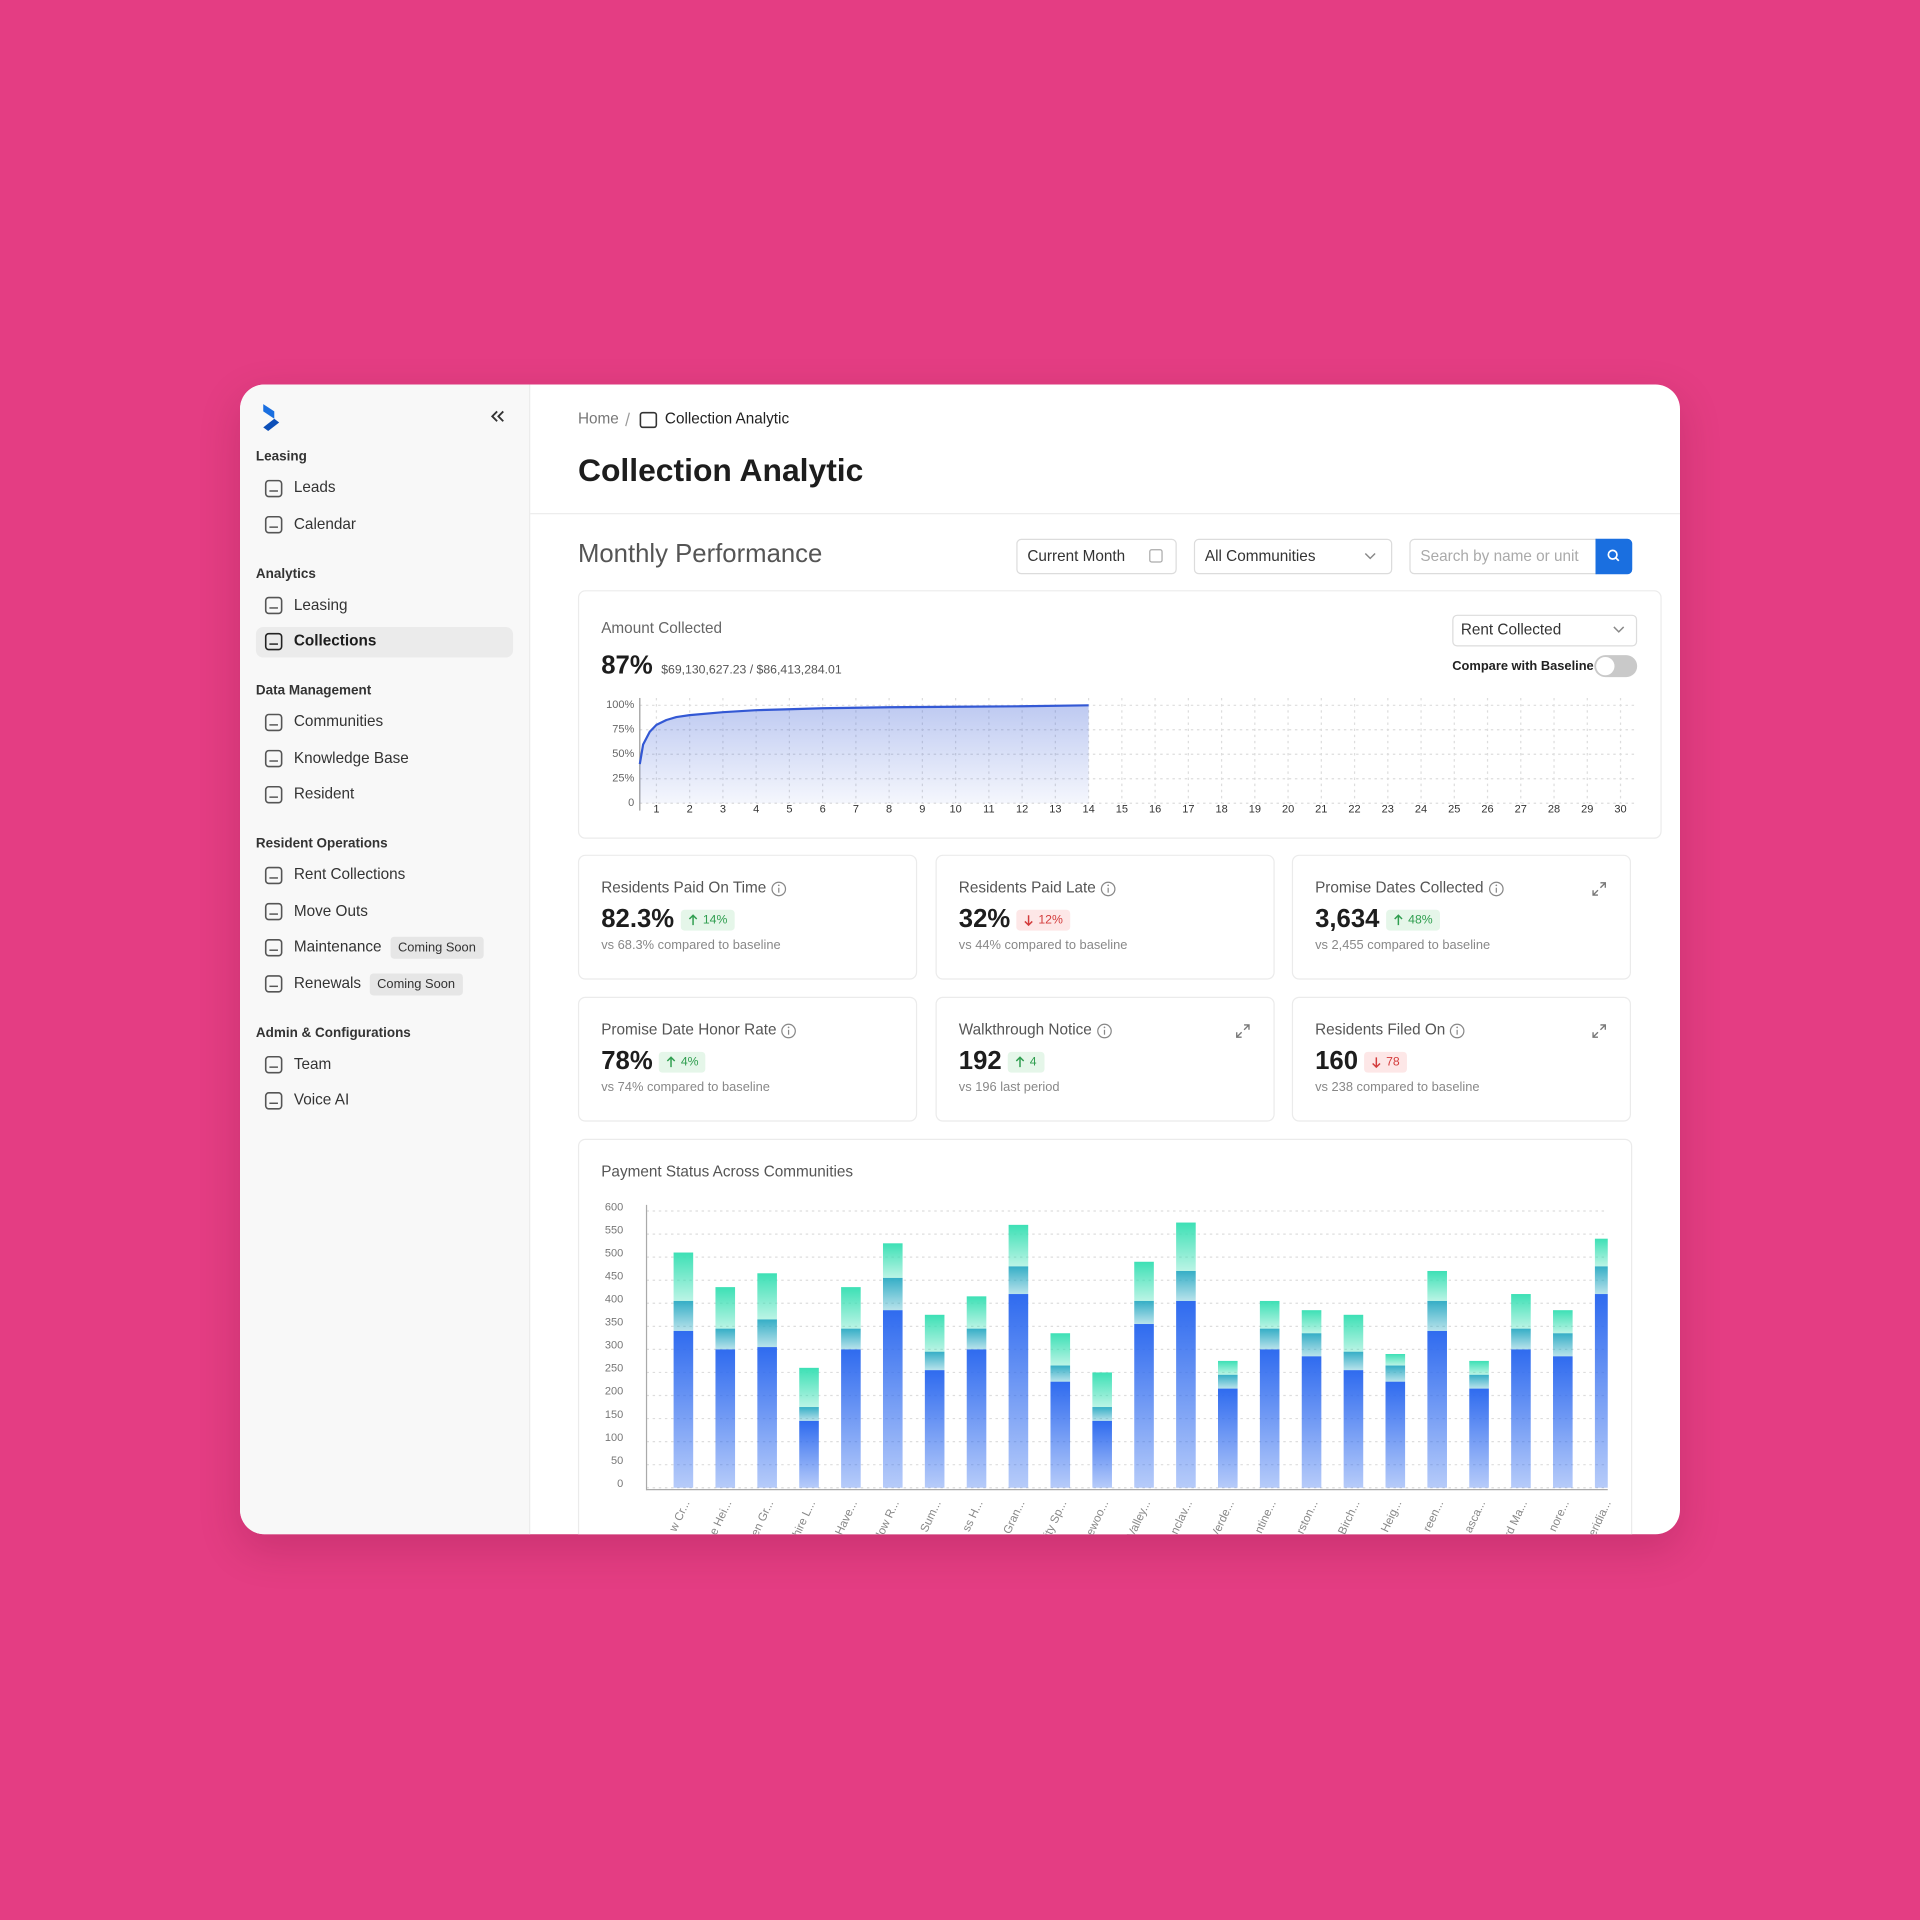 The width and height of the screenshot is (1920, 1920). Describe the element at coordinates (349, 875) in the screenshot. I see `nav-item: Rent Collections` at that location.